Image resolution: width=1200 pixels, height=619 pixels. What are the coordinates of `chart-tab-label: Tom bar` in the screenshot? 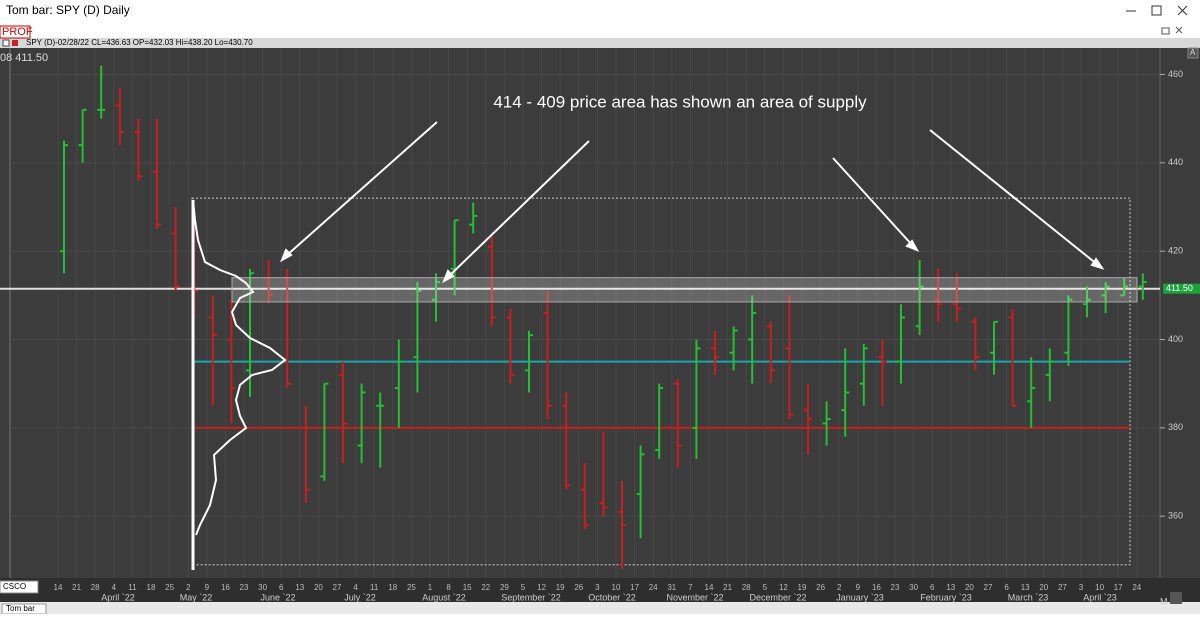 It's located at (20, 608).